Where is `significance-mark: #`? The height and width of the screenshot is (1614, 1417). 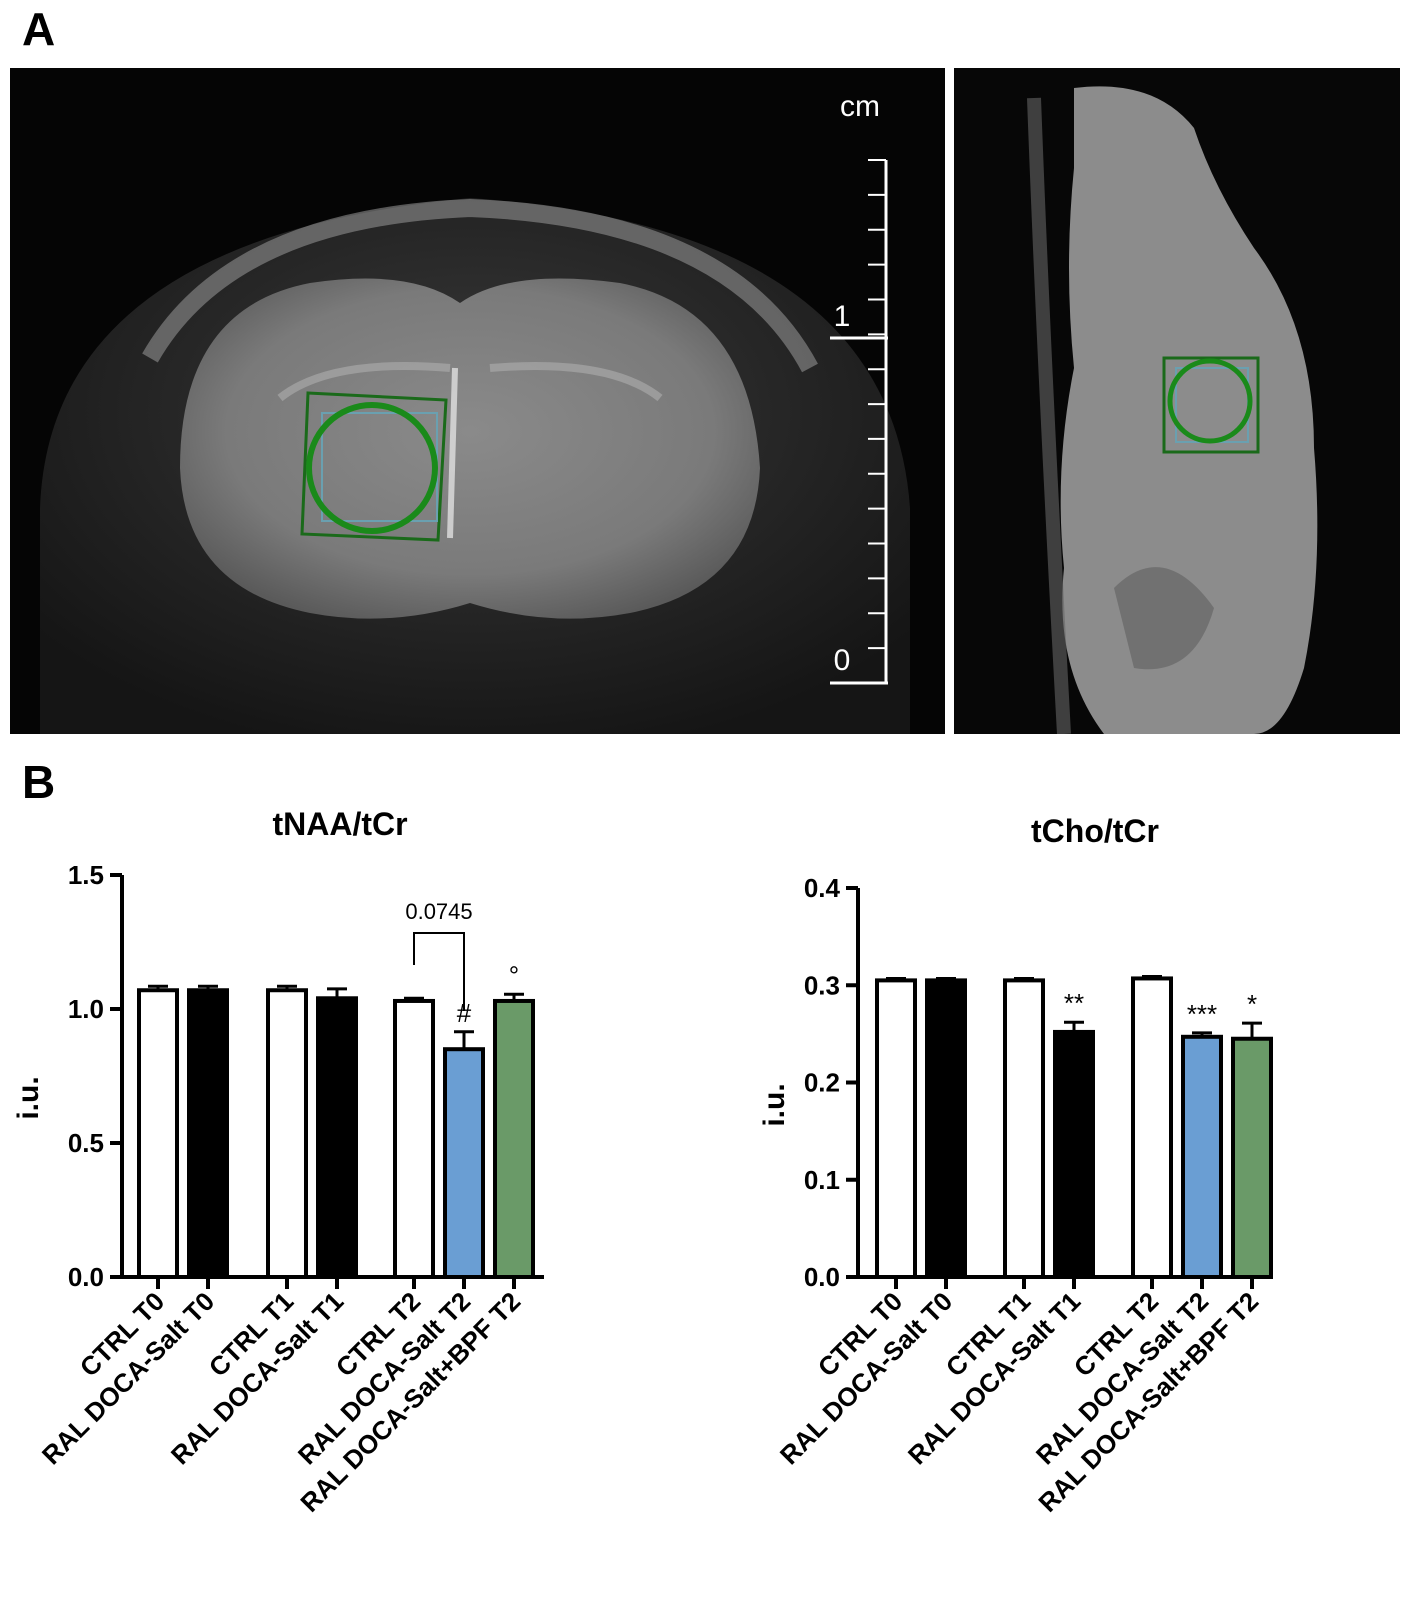
significance-mark: # is located at coordinates (464, 1013).